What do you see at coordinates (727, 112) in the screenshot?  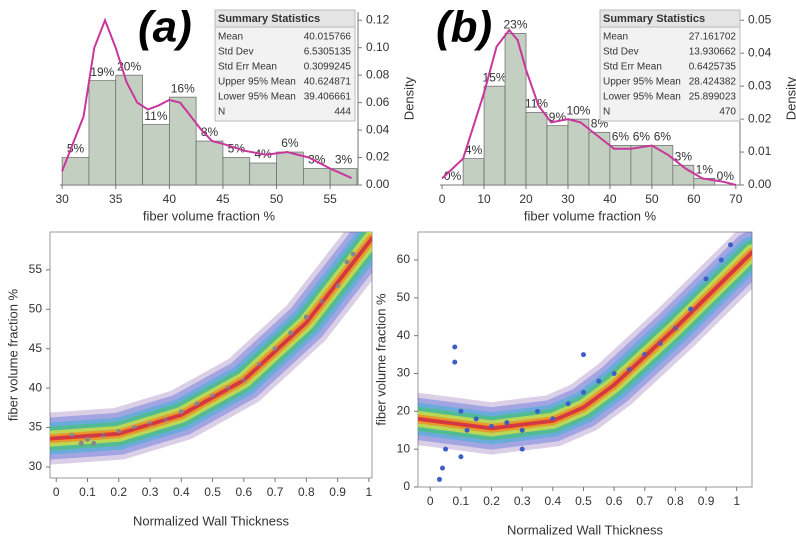 I see `stats-value: 470` at bounding box center [727, 112].